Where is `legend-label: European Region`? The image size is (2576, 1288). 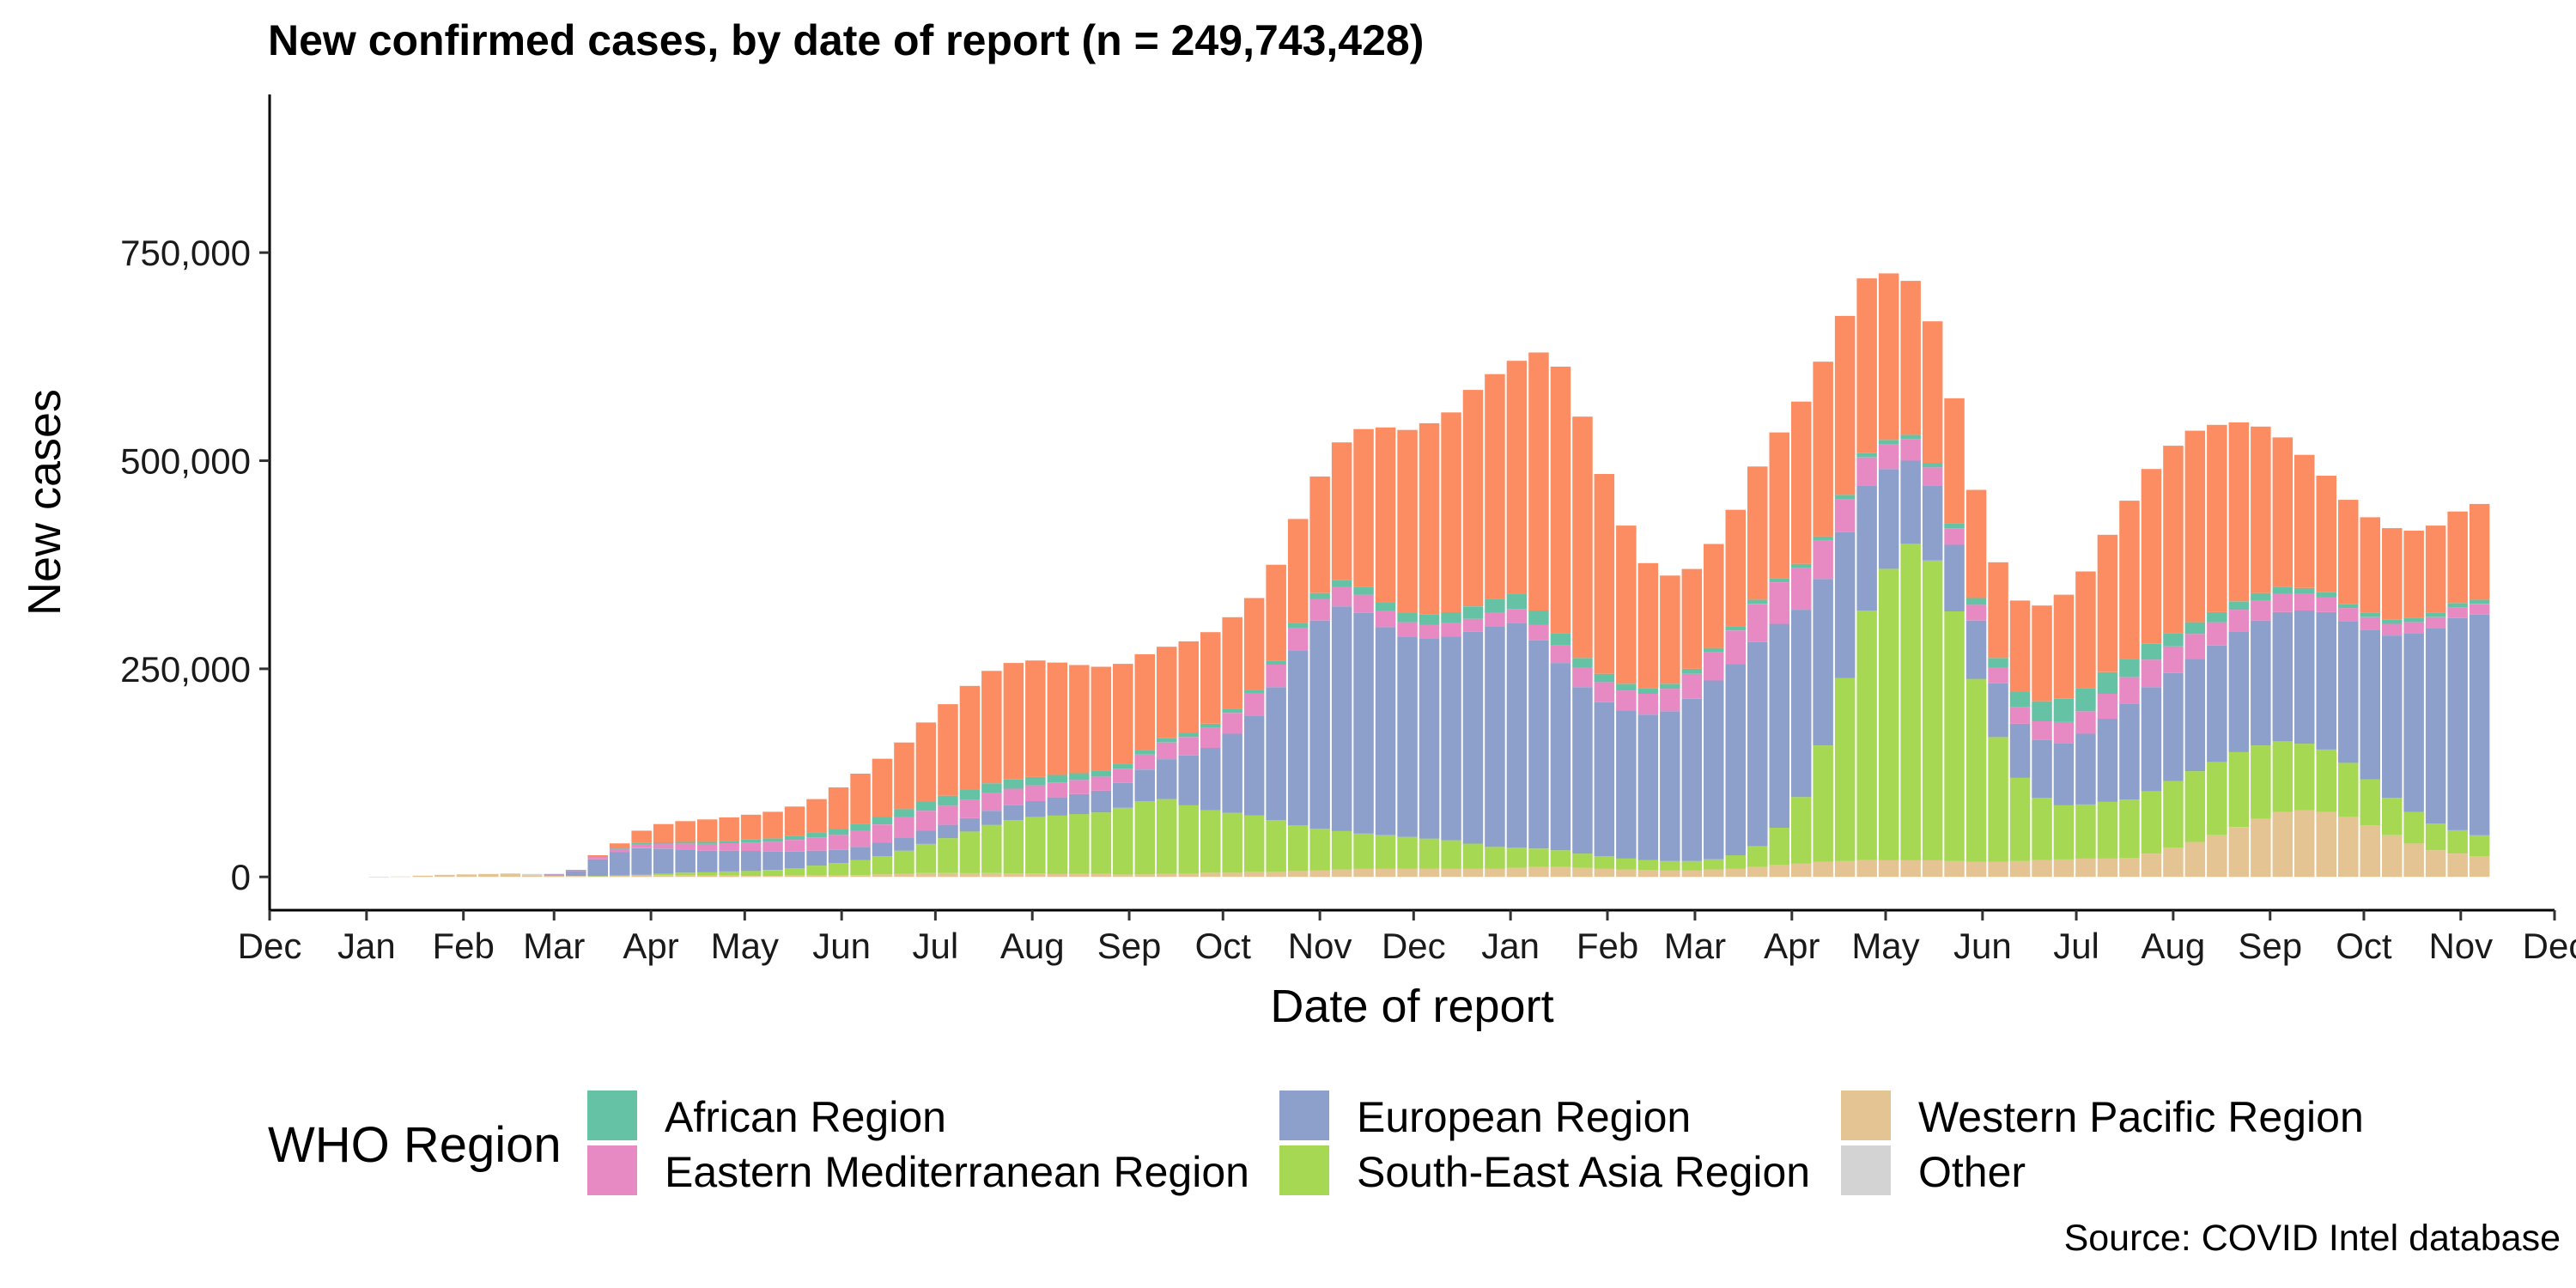 legend-label: European Region is located at coordinates (1524, 1117).